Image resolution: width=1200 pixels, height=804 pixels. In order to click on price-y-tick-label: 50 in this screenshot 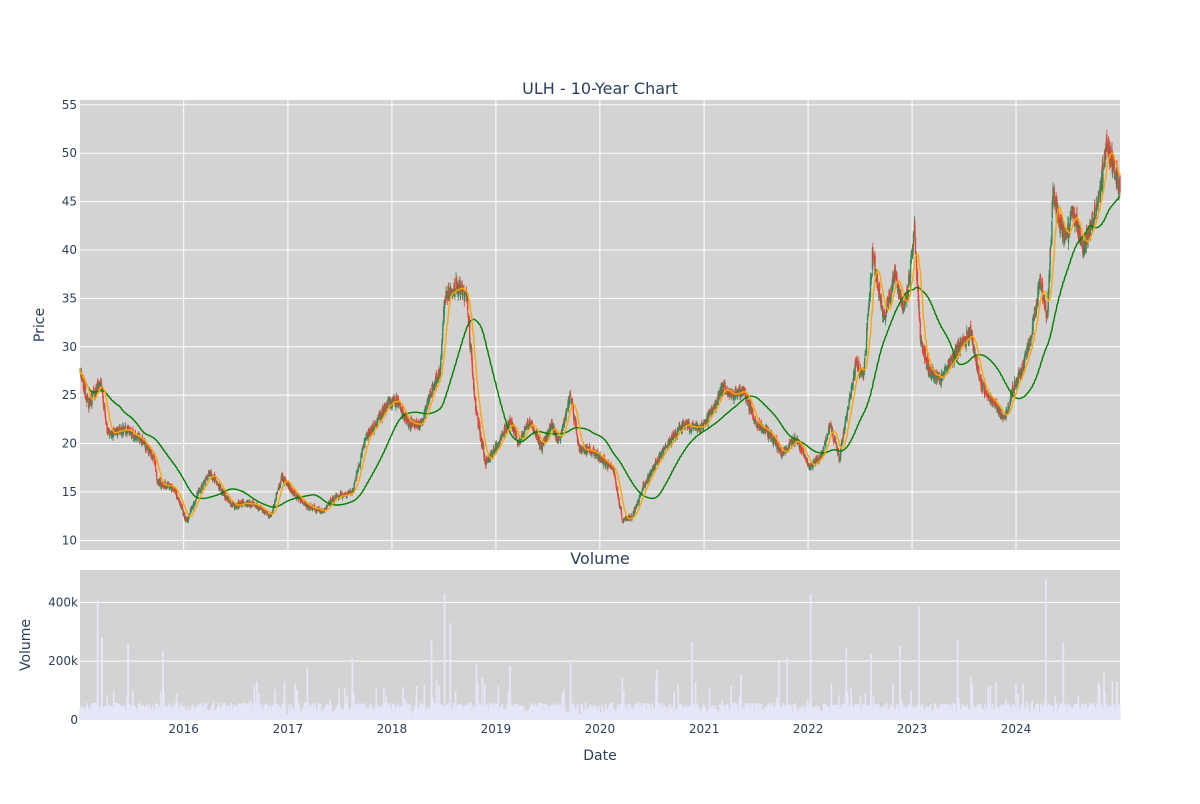, I will do `click(69, 153)`.